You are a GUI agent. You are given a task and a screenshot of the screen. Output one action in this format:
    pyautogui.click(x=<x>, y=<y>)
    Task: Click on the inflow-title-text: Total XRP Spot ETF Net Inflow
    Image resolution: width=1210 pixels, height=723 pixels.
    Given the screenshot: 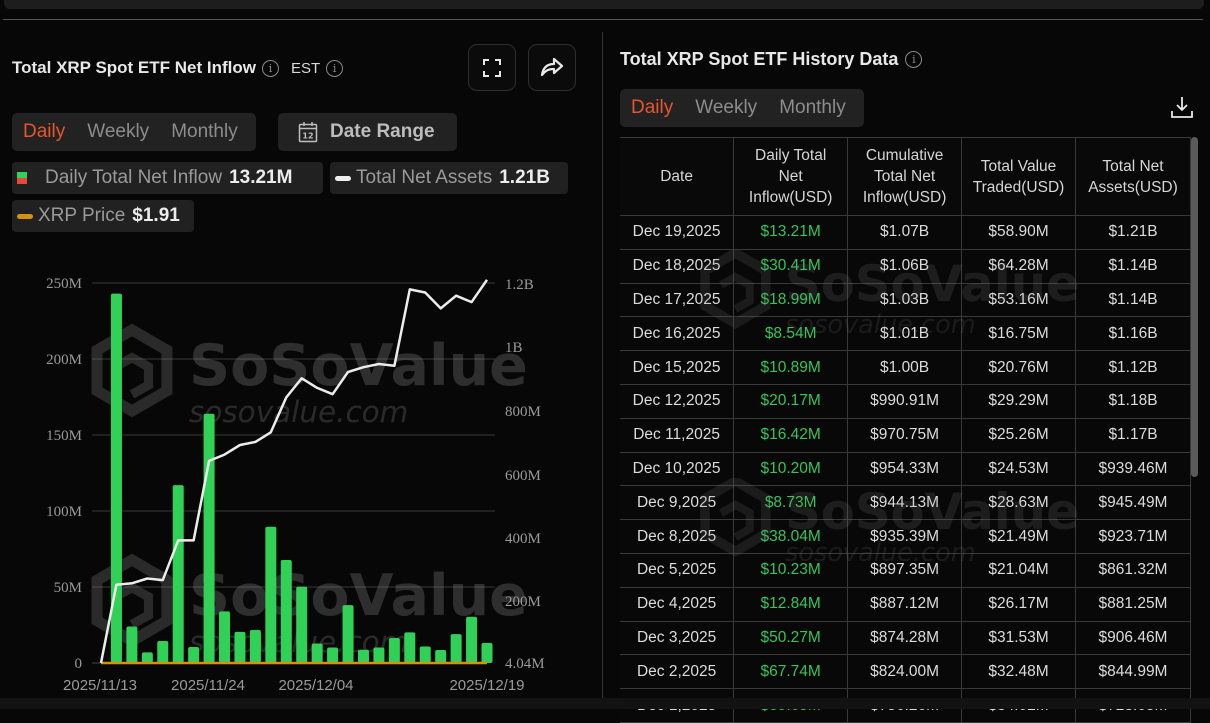 What is the action you would take?
    pyautogui.click(x=134, y=67)
    